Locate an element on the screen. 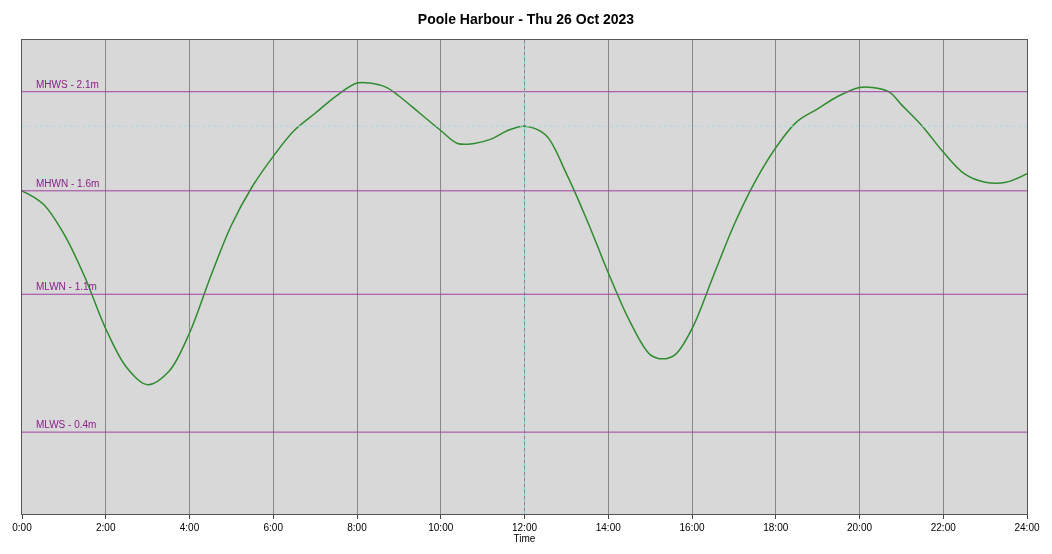  x-tick-label: 24:00 is located at coordinates (1027, 527).